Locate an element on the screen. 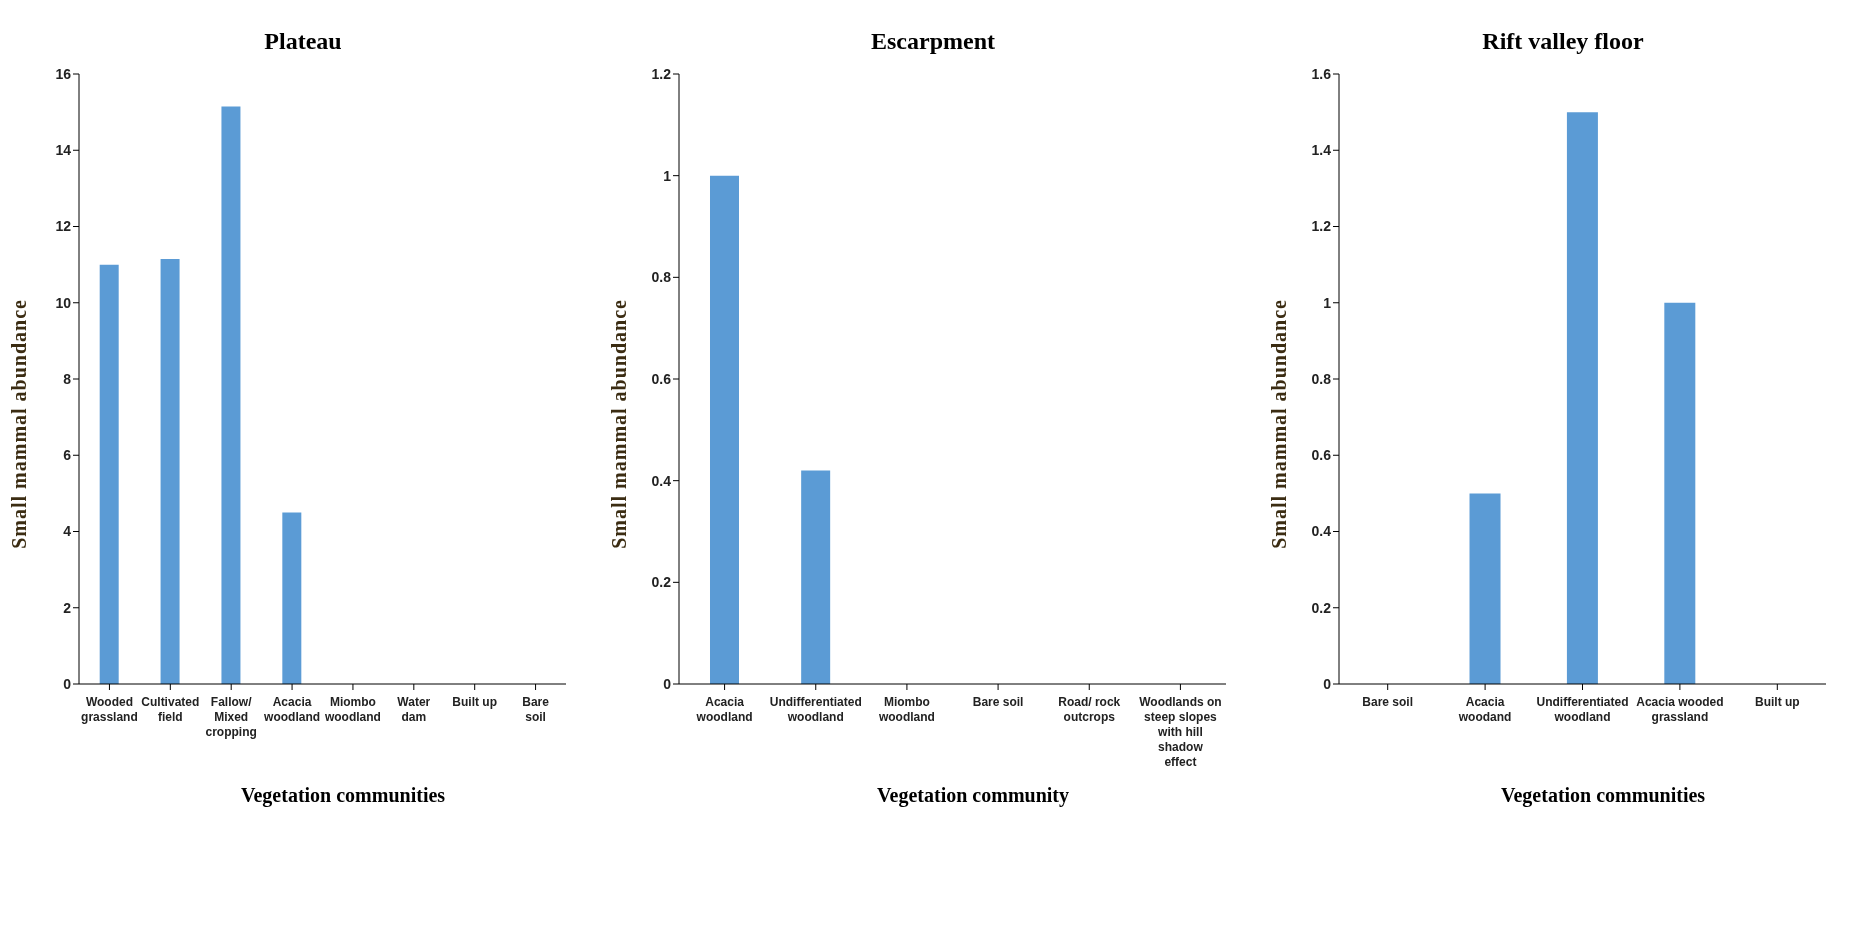 This screenshot has width=1875, height=940. x-tick-label: Cultivated field is located at coordinates (170, 709).